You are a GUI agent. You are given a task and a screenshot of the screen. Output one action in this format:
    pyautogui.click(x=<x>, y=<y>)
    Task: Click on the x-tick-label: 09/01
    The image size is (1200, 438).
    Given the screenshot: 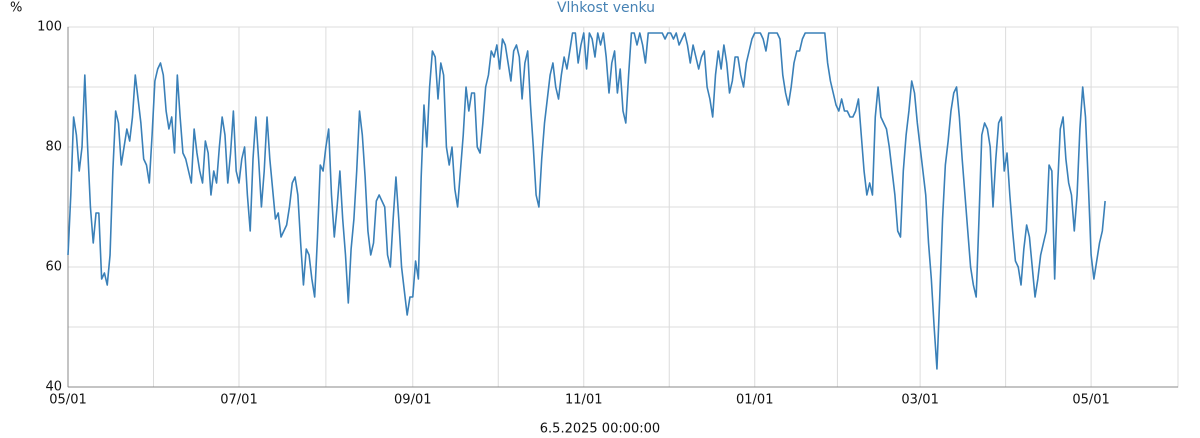 What is the action you would take?
    pyautogui.click(x=412, y=400)
    